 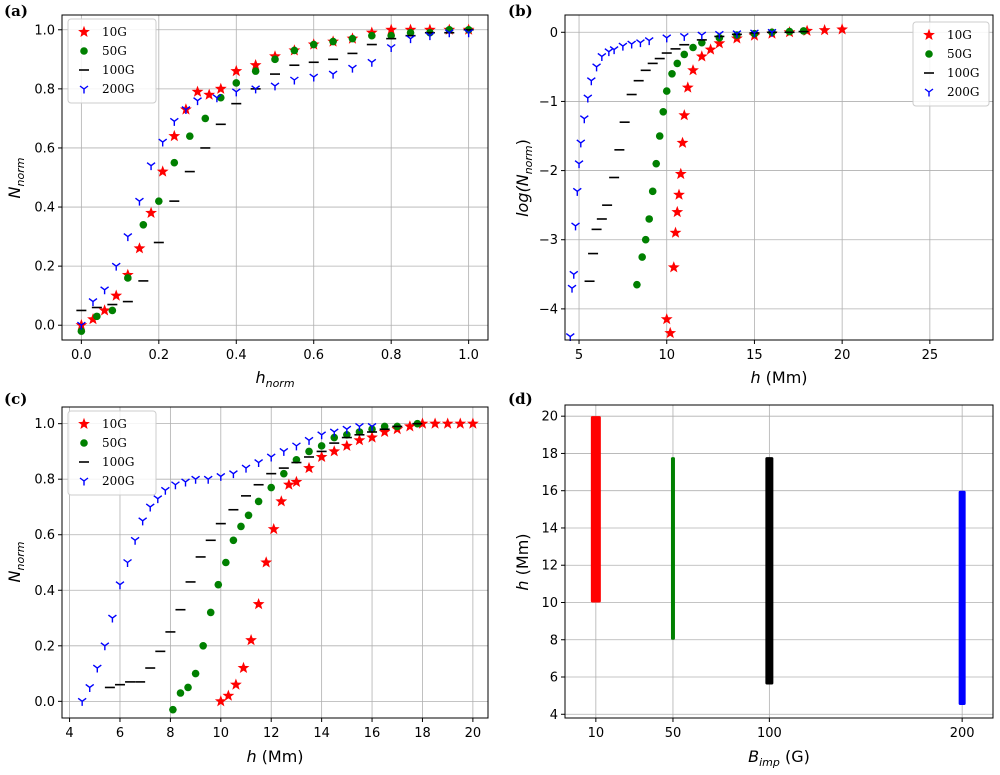 What do you see at coordinates (114, 443) in the screenshot?
I see `legend-label: 50G` at bounding box center [114, 443].